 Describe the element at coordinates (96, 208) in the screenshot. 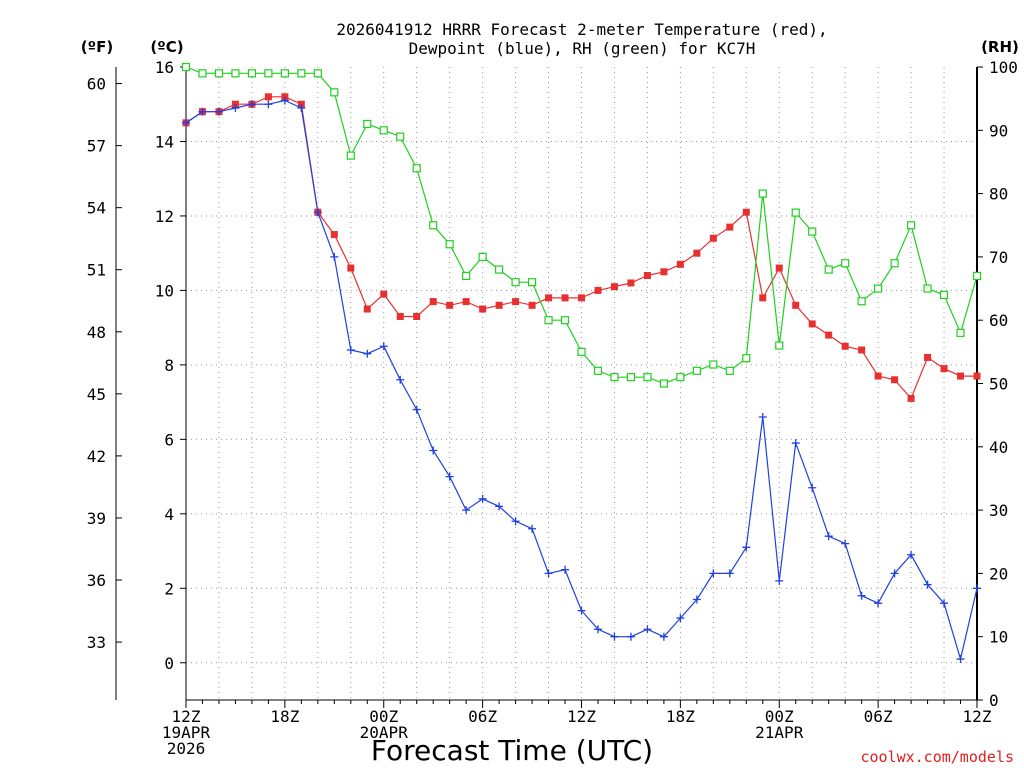

I see `fahrenheit-tick-label: 54` at that location.